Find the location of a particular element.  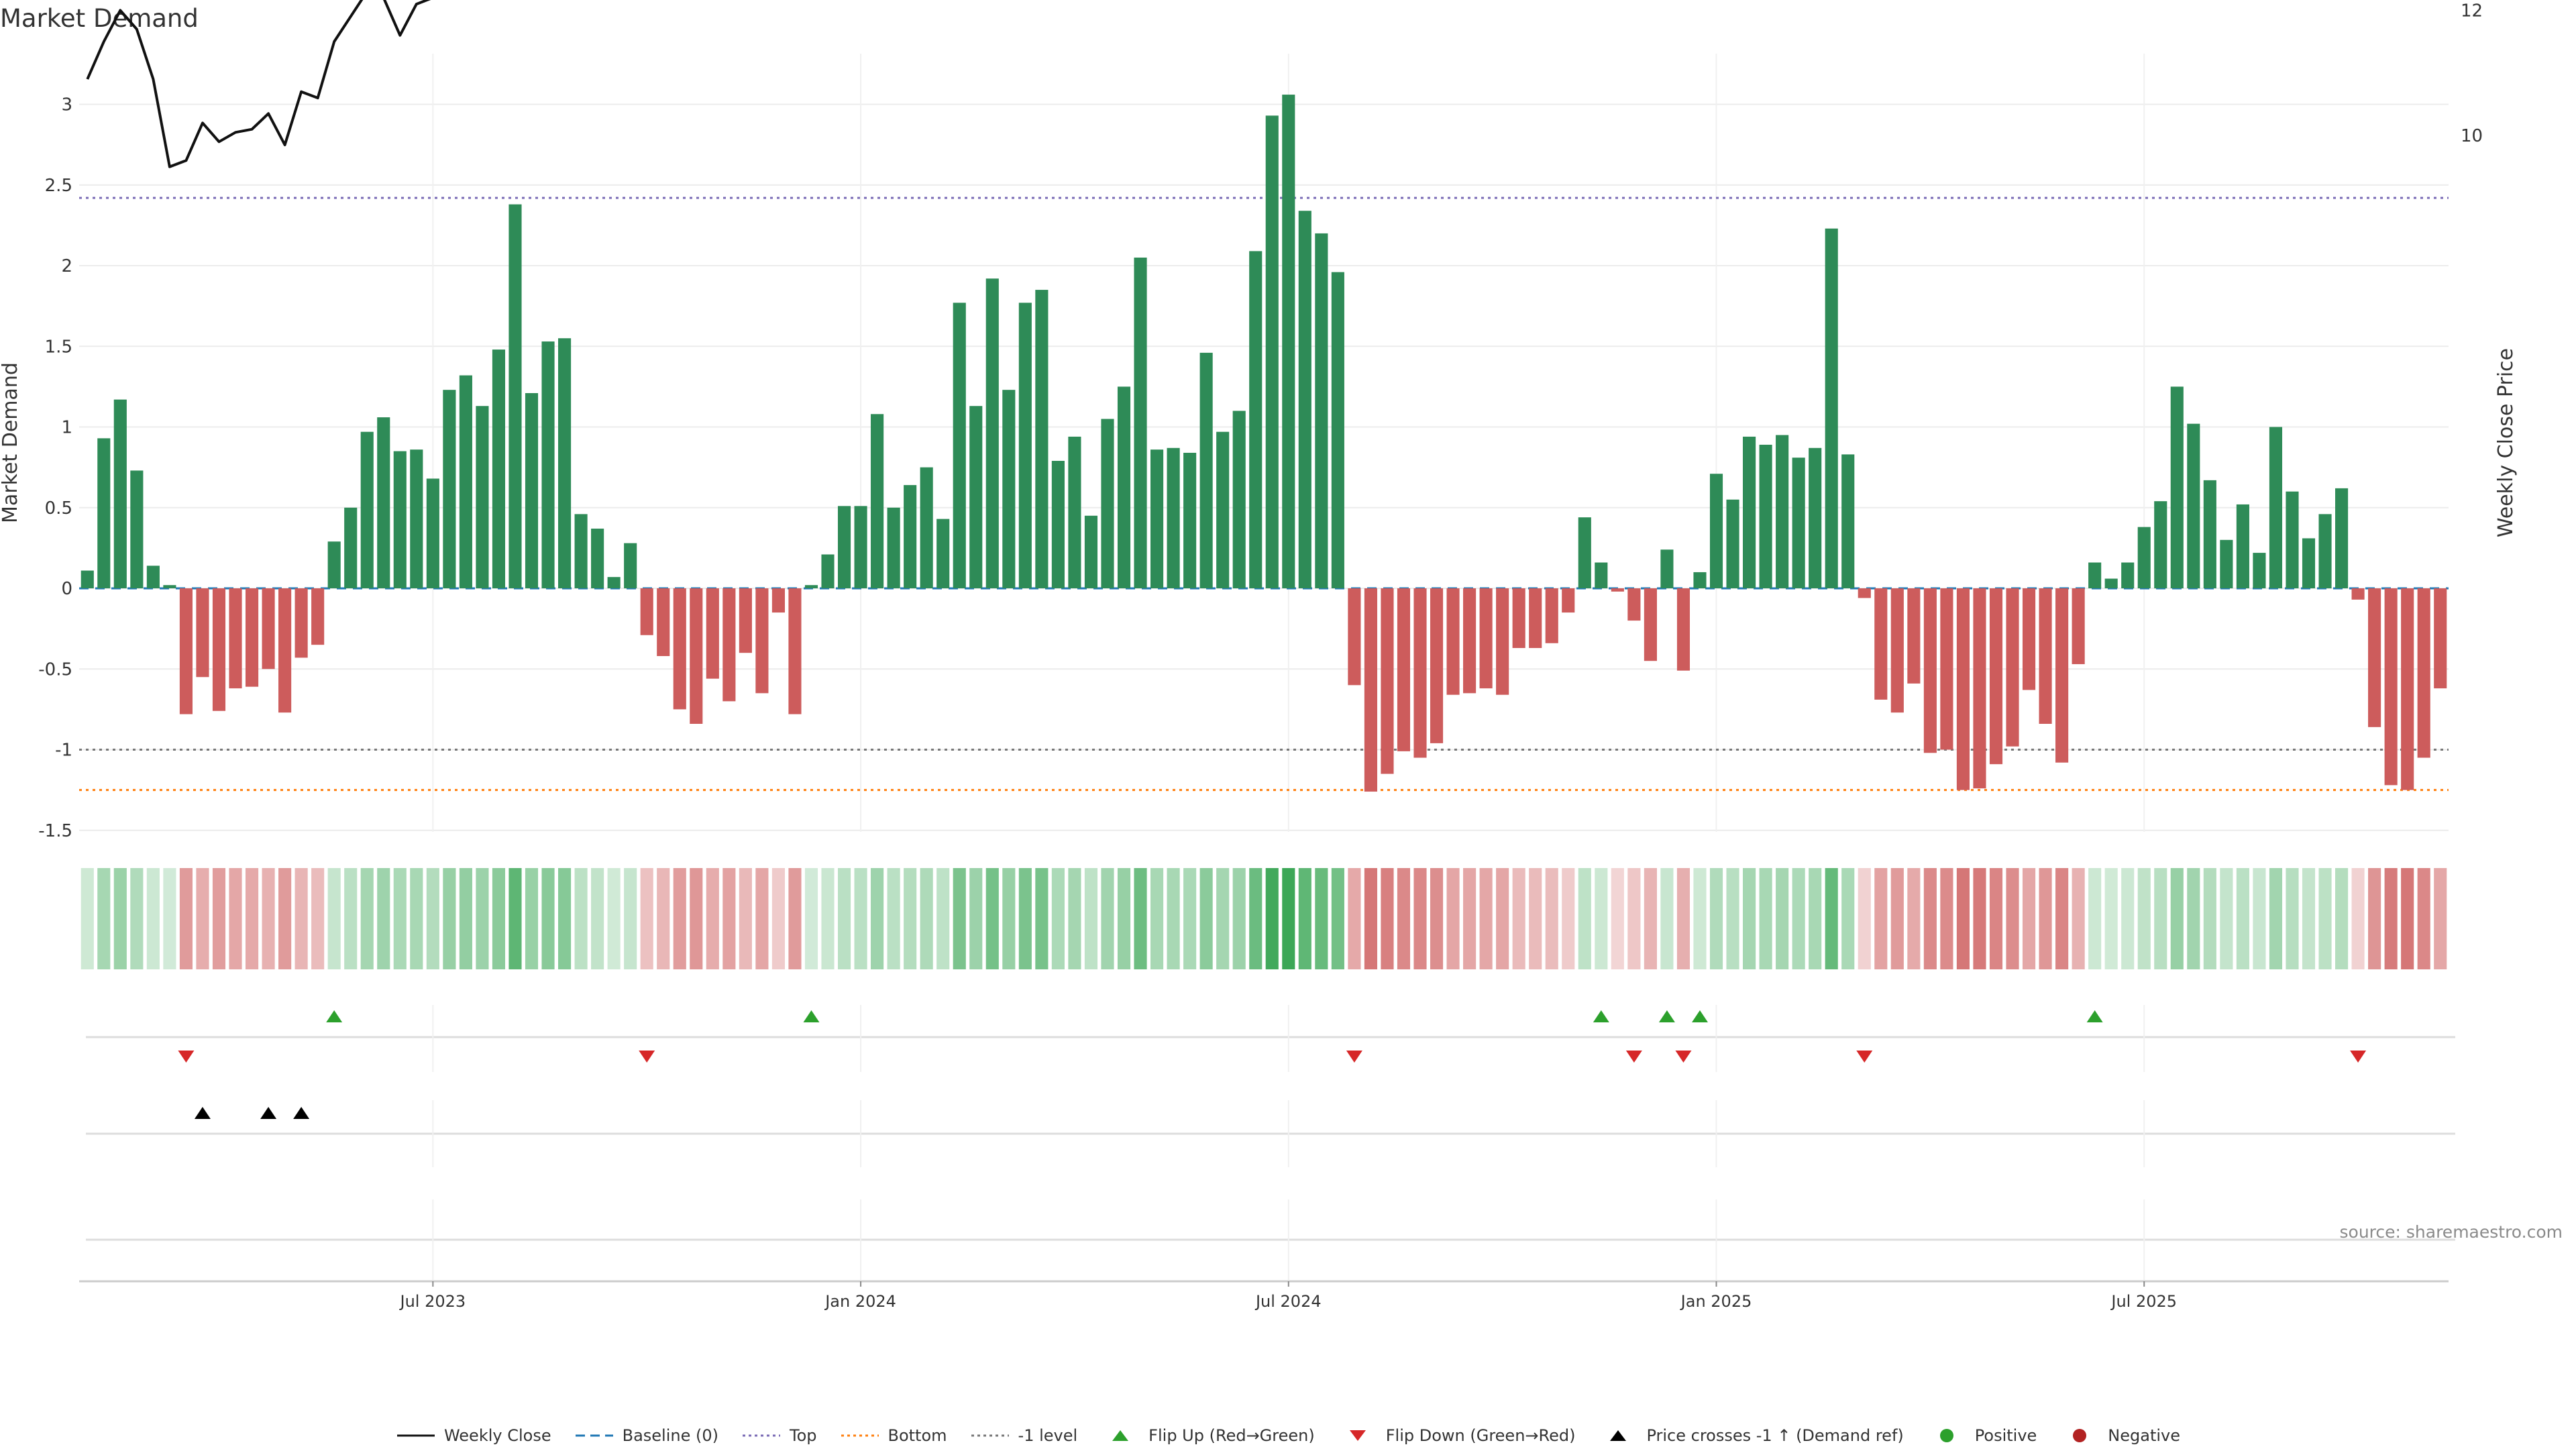

legend-item: Positive is located at coordinates (1982, 1435).